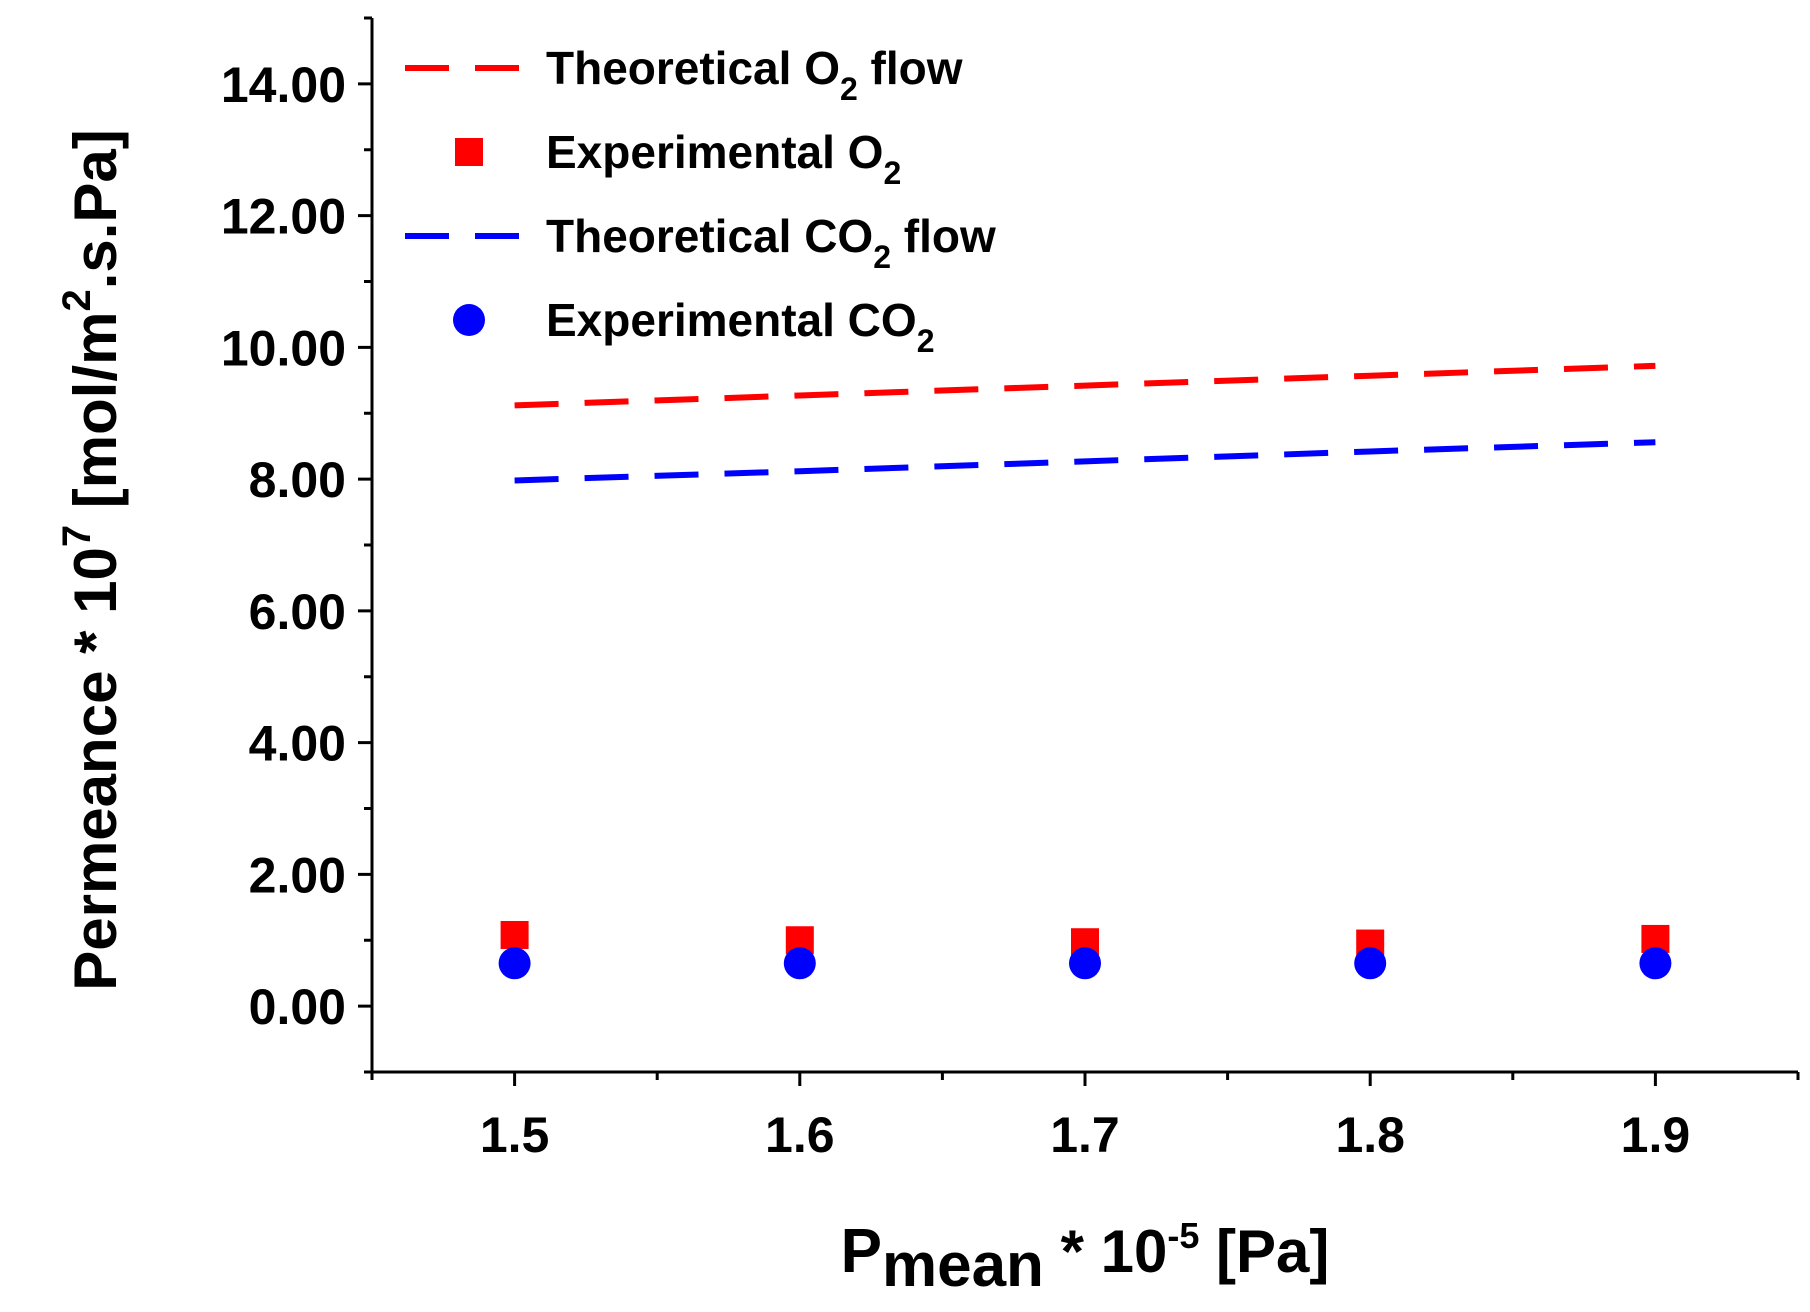 This screenshot has height=1312, width=1810. I want to click on y-tick-label: 12.00, so click(283, 217).